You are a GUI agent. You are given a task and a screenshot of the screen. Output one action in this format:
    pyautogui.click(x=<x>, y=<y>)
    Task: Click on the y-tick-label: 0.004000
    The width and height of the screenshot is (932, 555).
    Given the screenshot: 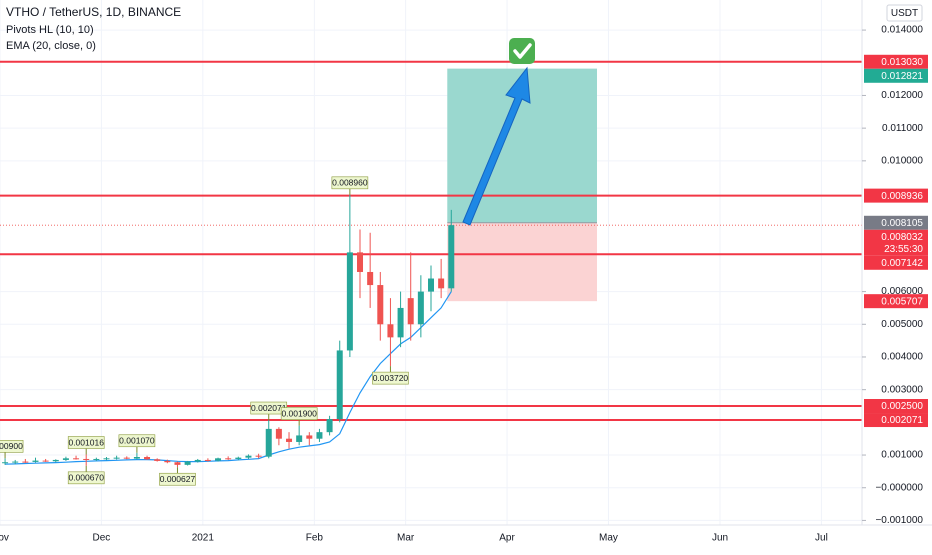 What is the action you would take?
    pyautogui.click(x=902, y=357)
    